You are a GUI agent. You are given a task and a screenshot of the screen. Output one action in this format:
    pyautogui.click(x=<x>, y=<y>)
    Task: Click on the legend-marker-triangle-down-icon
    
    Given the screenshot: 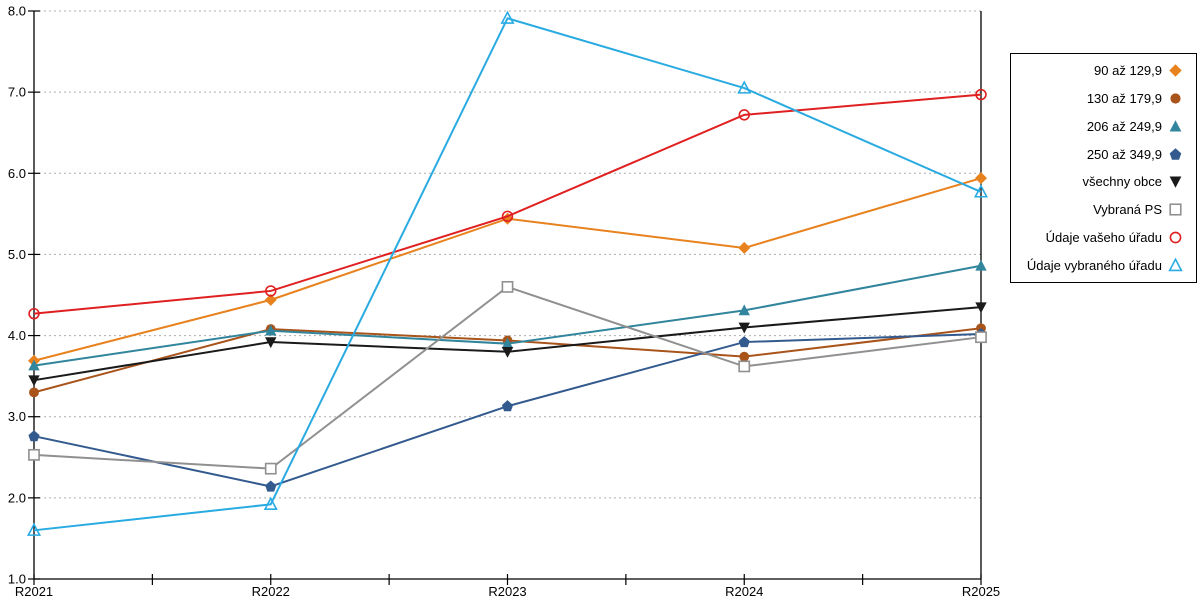 What is the action you would take?
    pyautogui.click(x=1175, y=181)
    